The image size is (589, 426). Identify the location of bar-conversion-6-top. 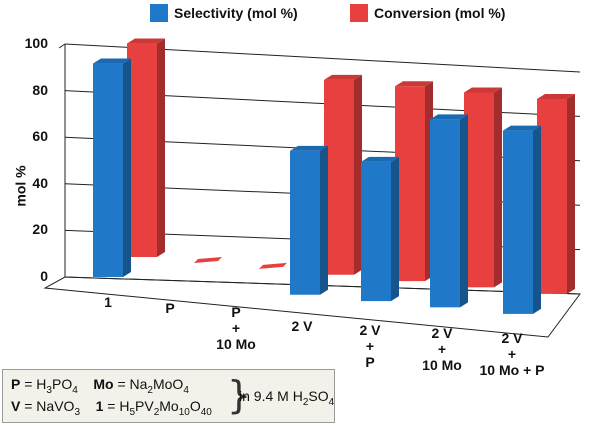
(556, 97).